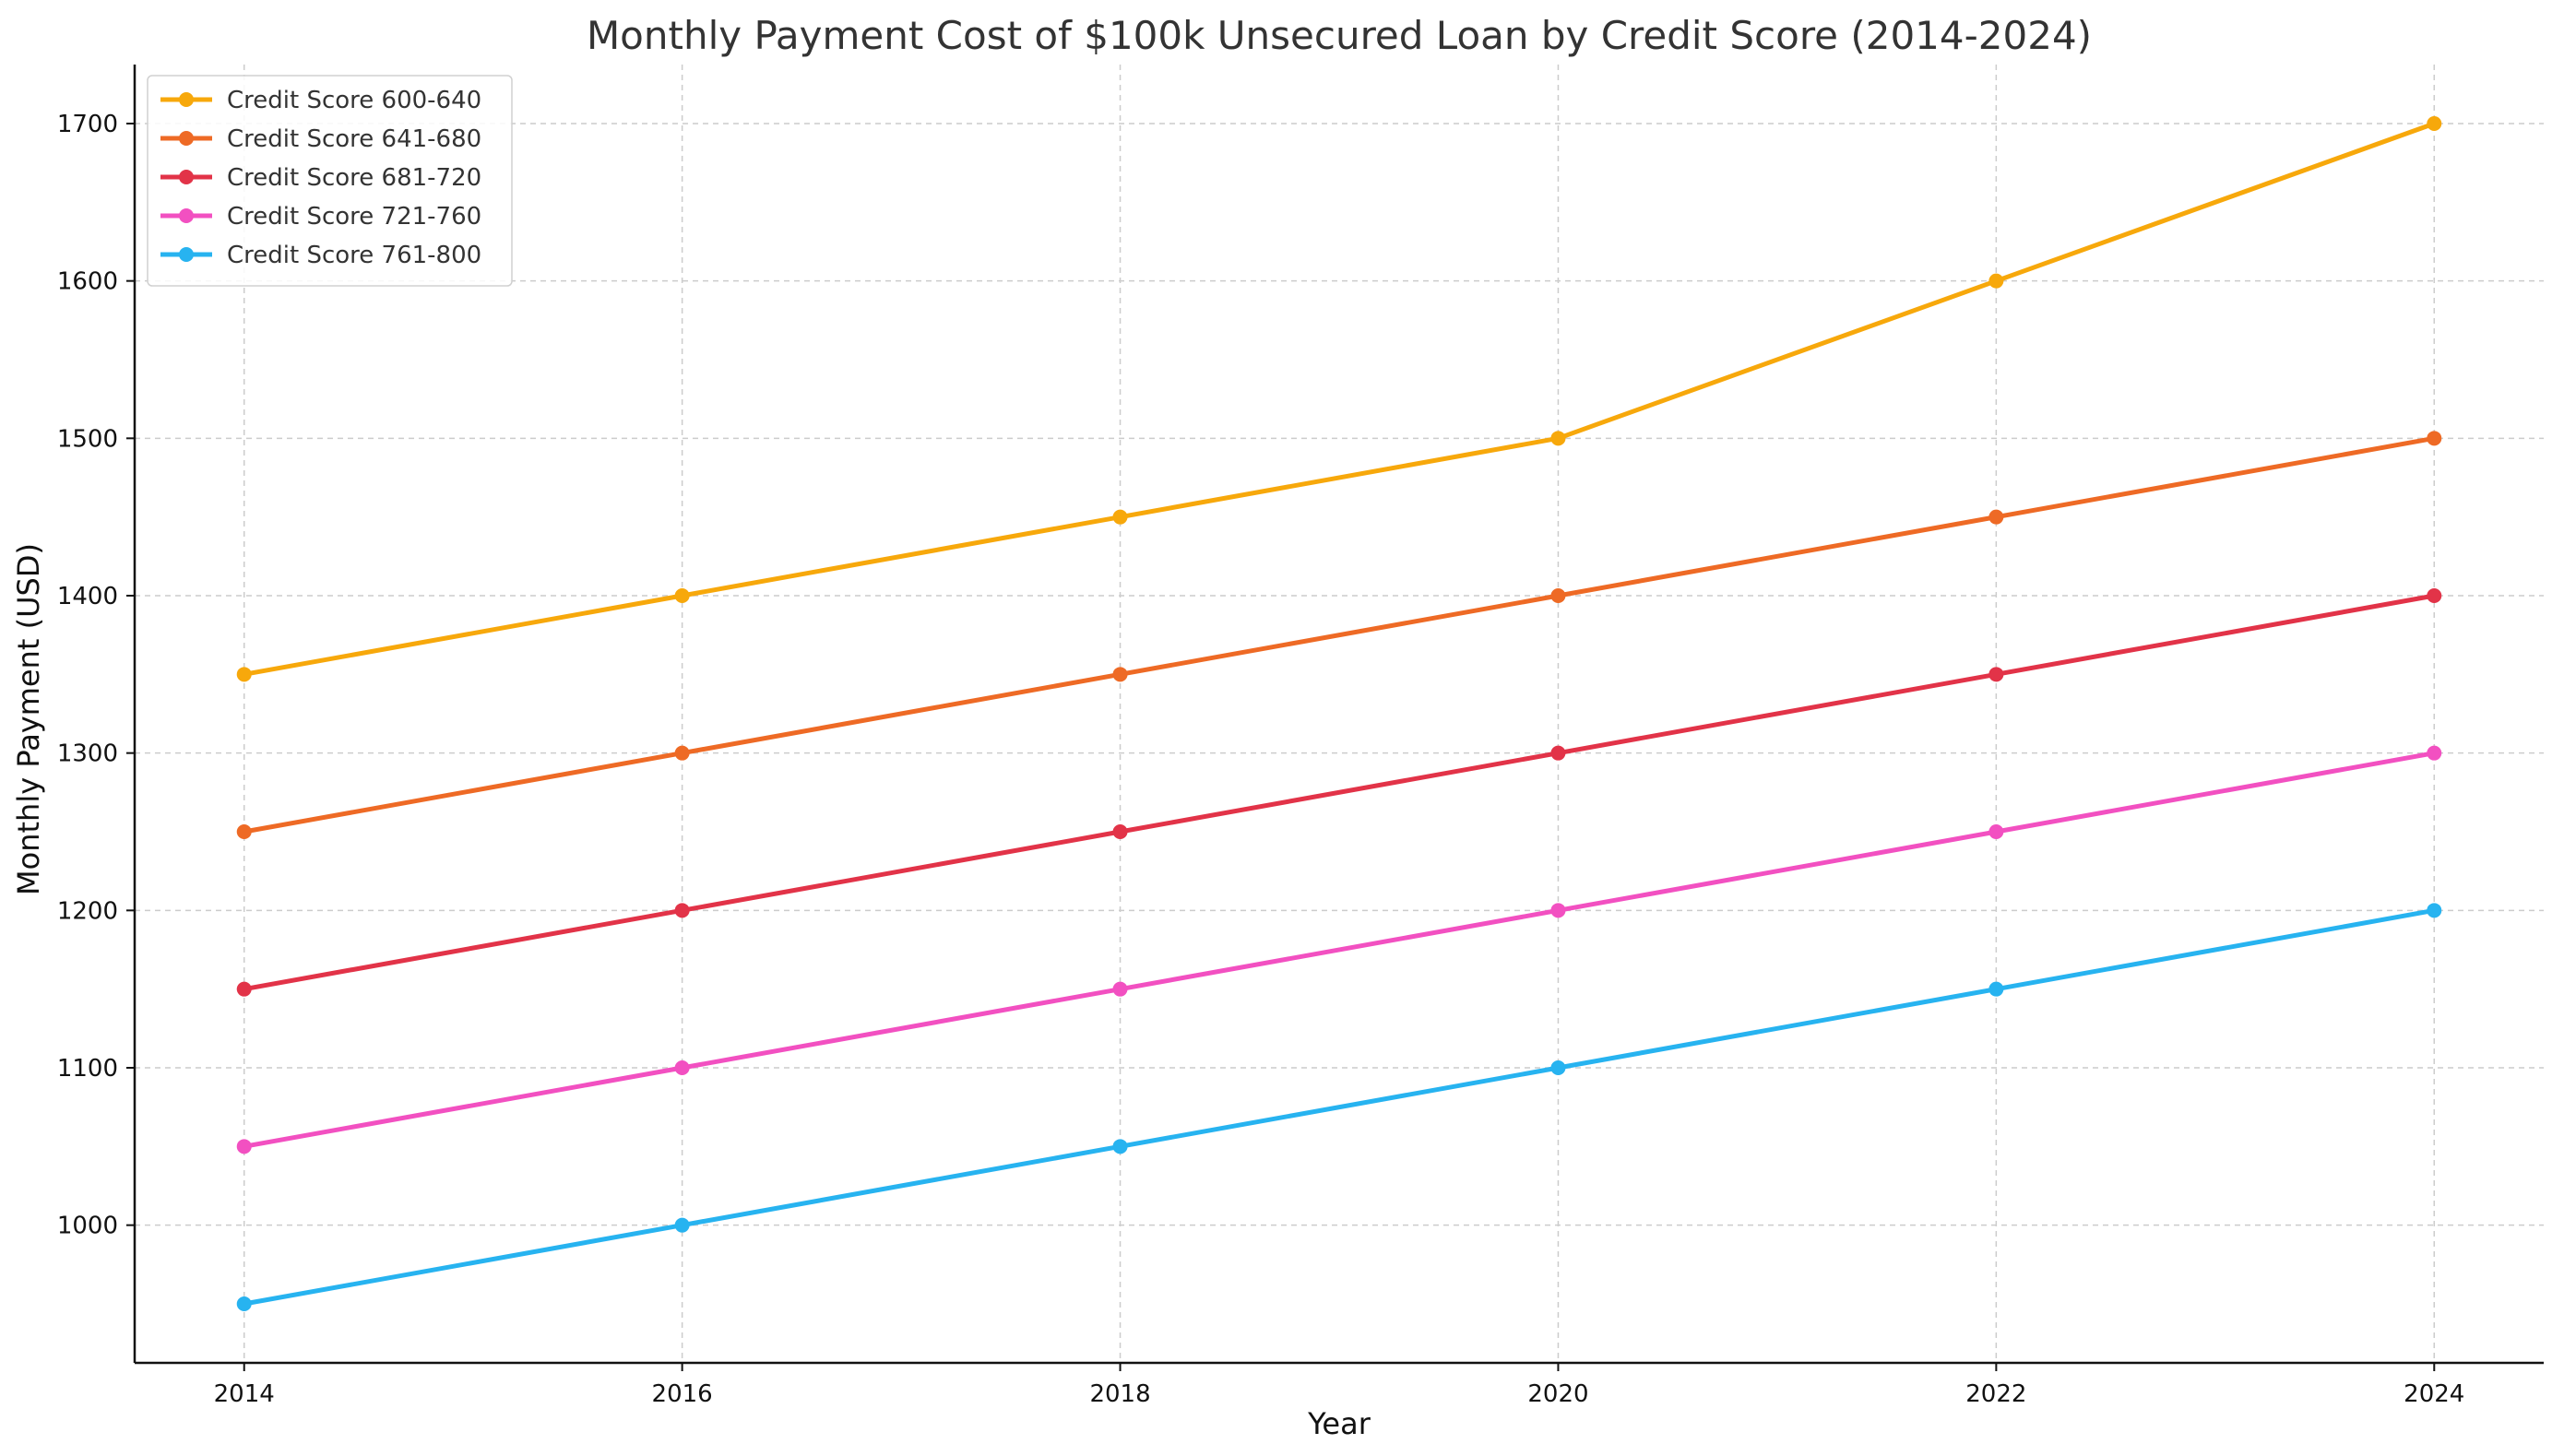 Image resolution: width=2564 pixels, height=1456 pixels. Describe the element at coordinates (354, 255) in the screenshot. I see `legend-label: Credit Score 761-800` at that location.